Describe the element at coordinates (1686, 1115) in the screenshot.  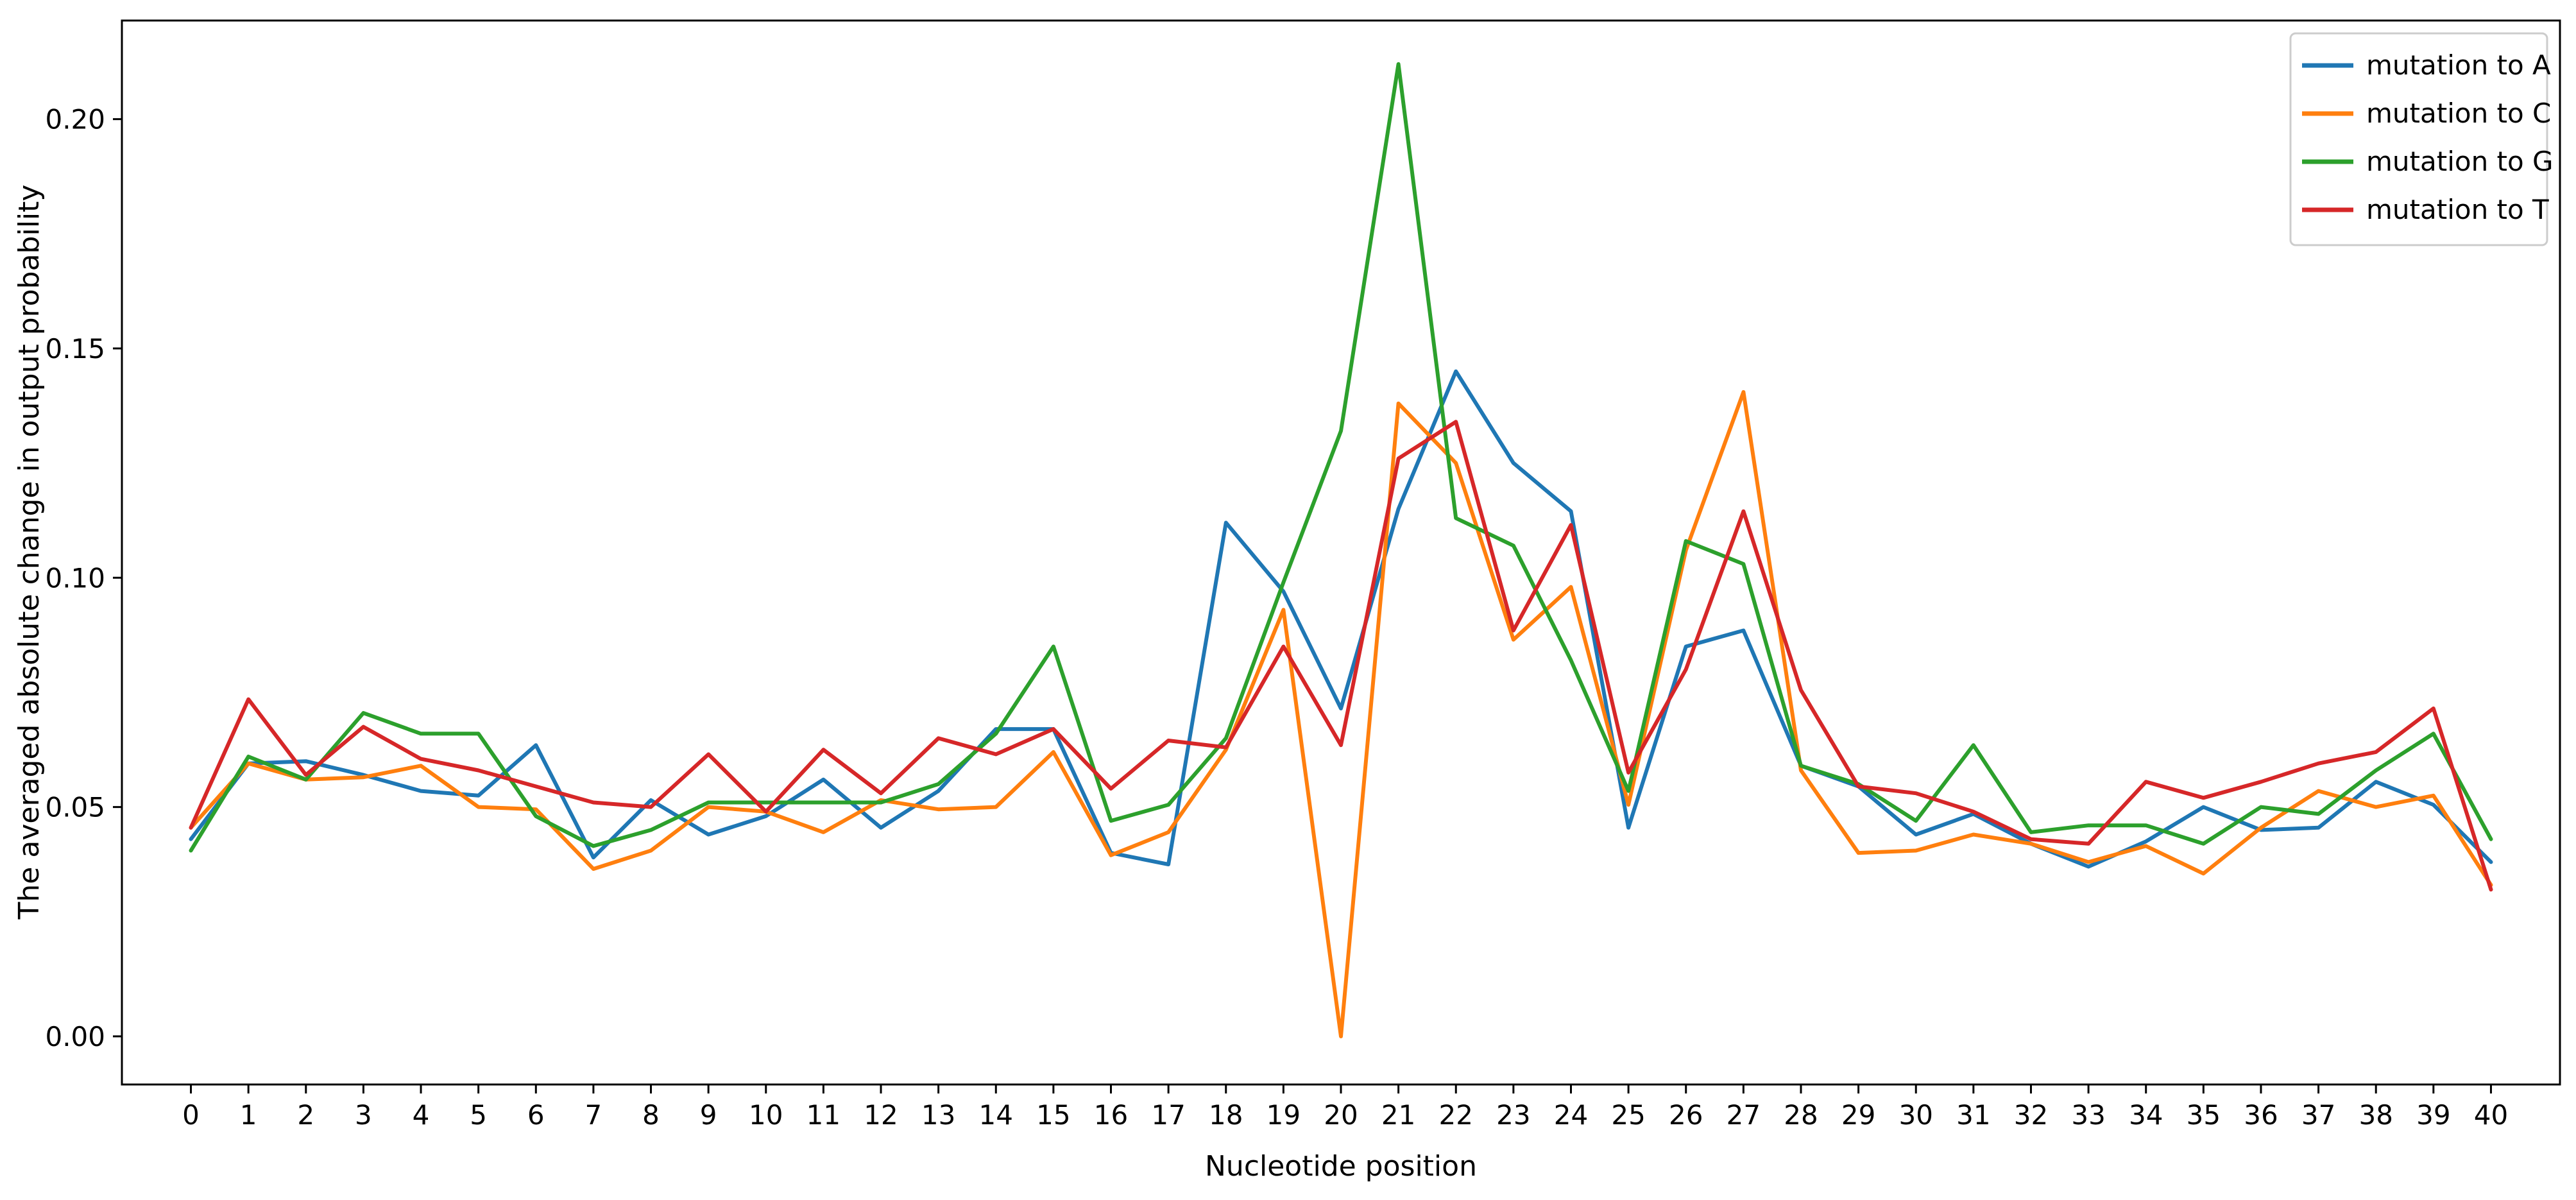
I see `x-tick-label: 26` at that location.